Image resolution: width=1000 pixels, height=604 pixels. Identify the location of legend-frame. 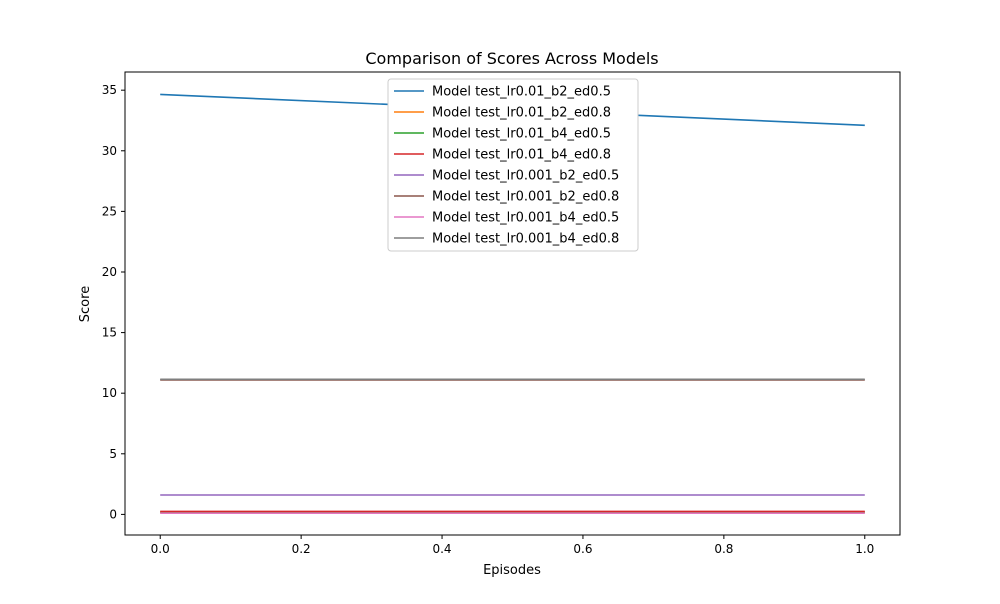
(513, 165).